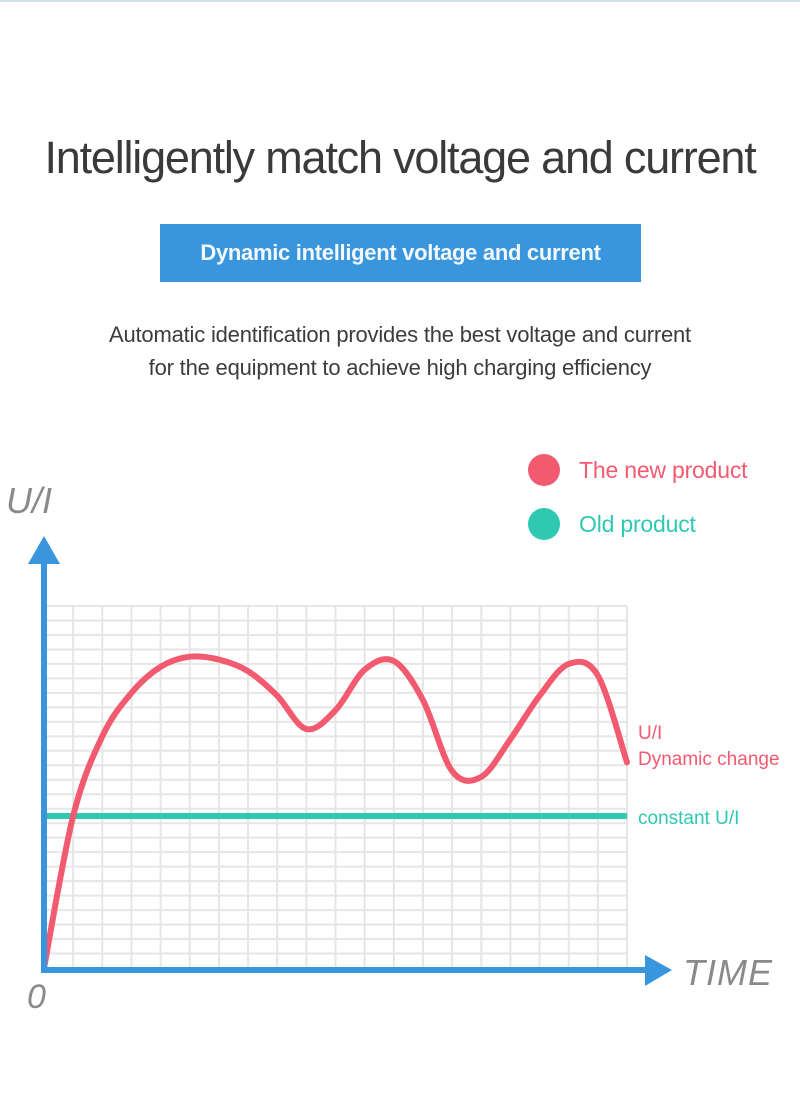 This screenshot has width=800, height=1116. I want to click on top-divider, so click(400, 1).